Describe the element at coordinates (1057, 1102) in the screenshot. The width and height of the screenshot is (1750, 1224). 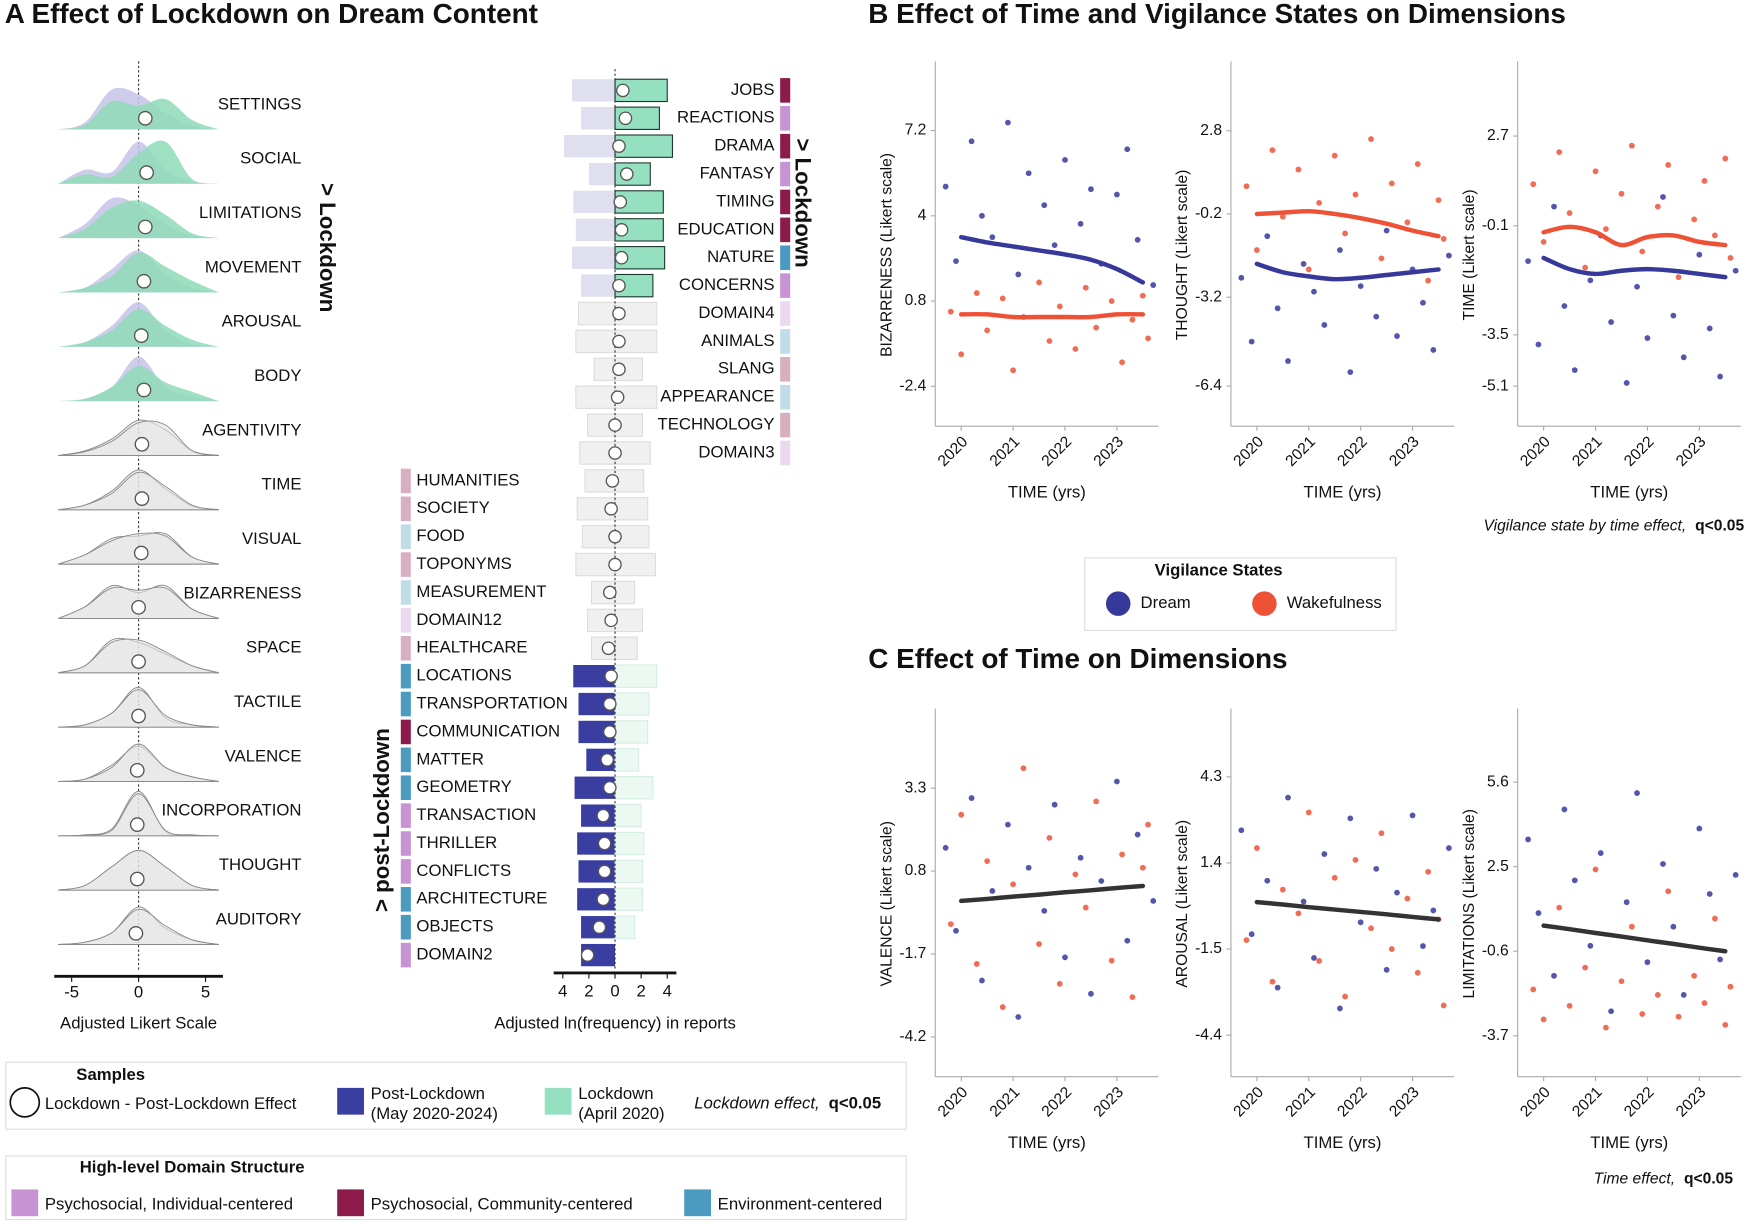
I see `x-tick-label: 2022` at that location.